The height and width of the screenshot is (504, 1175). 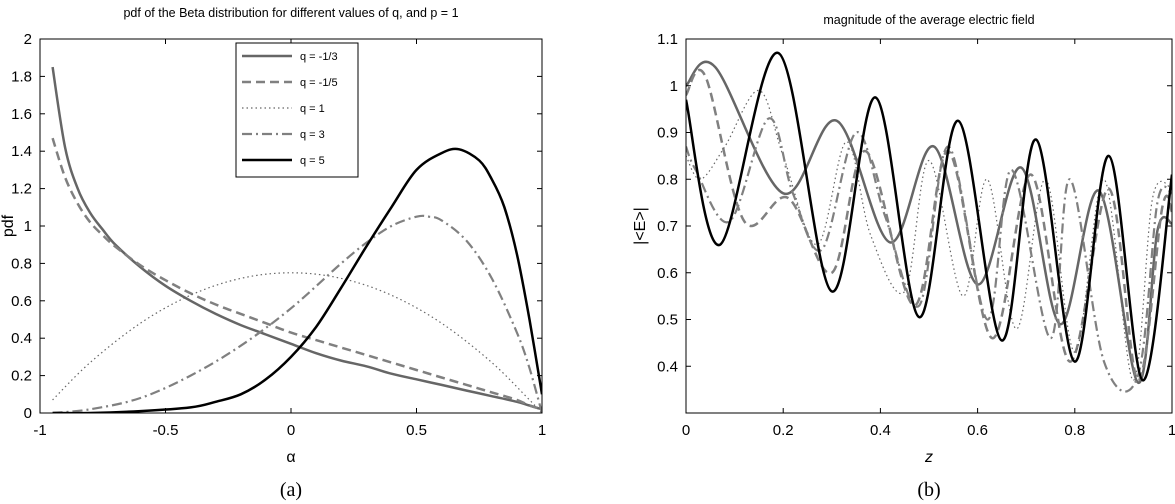 I want to click on legend-label-2: q = -1/5, so click(x=319, y=83).